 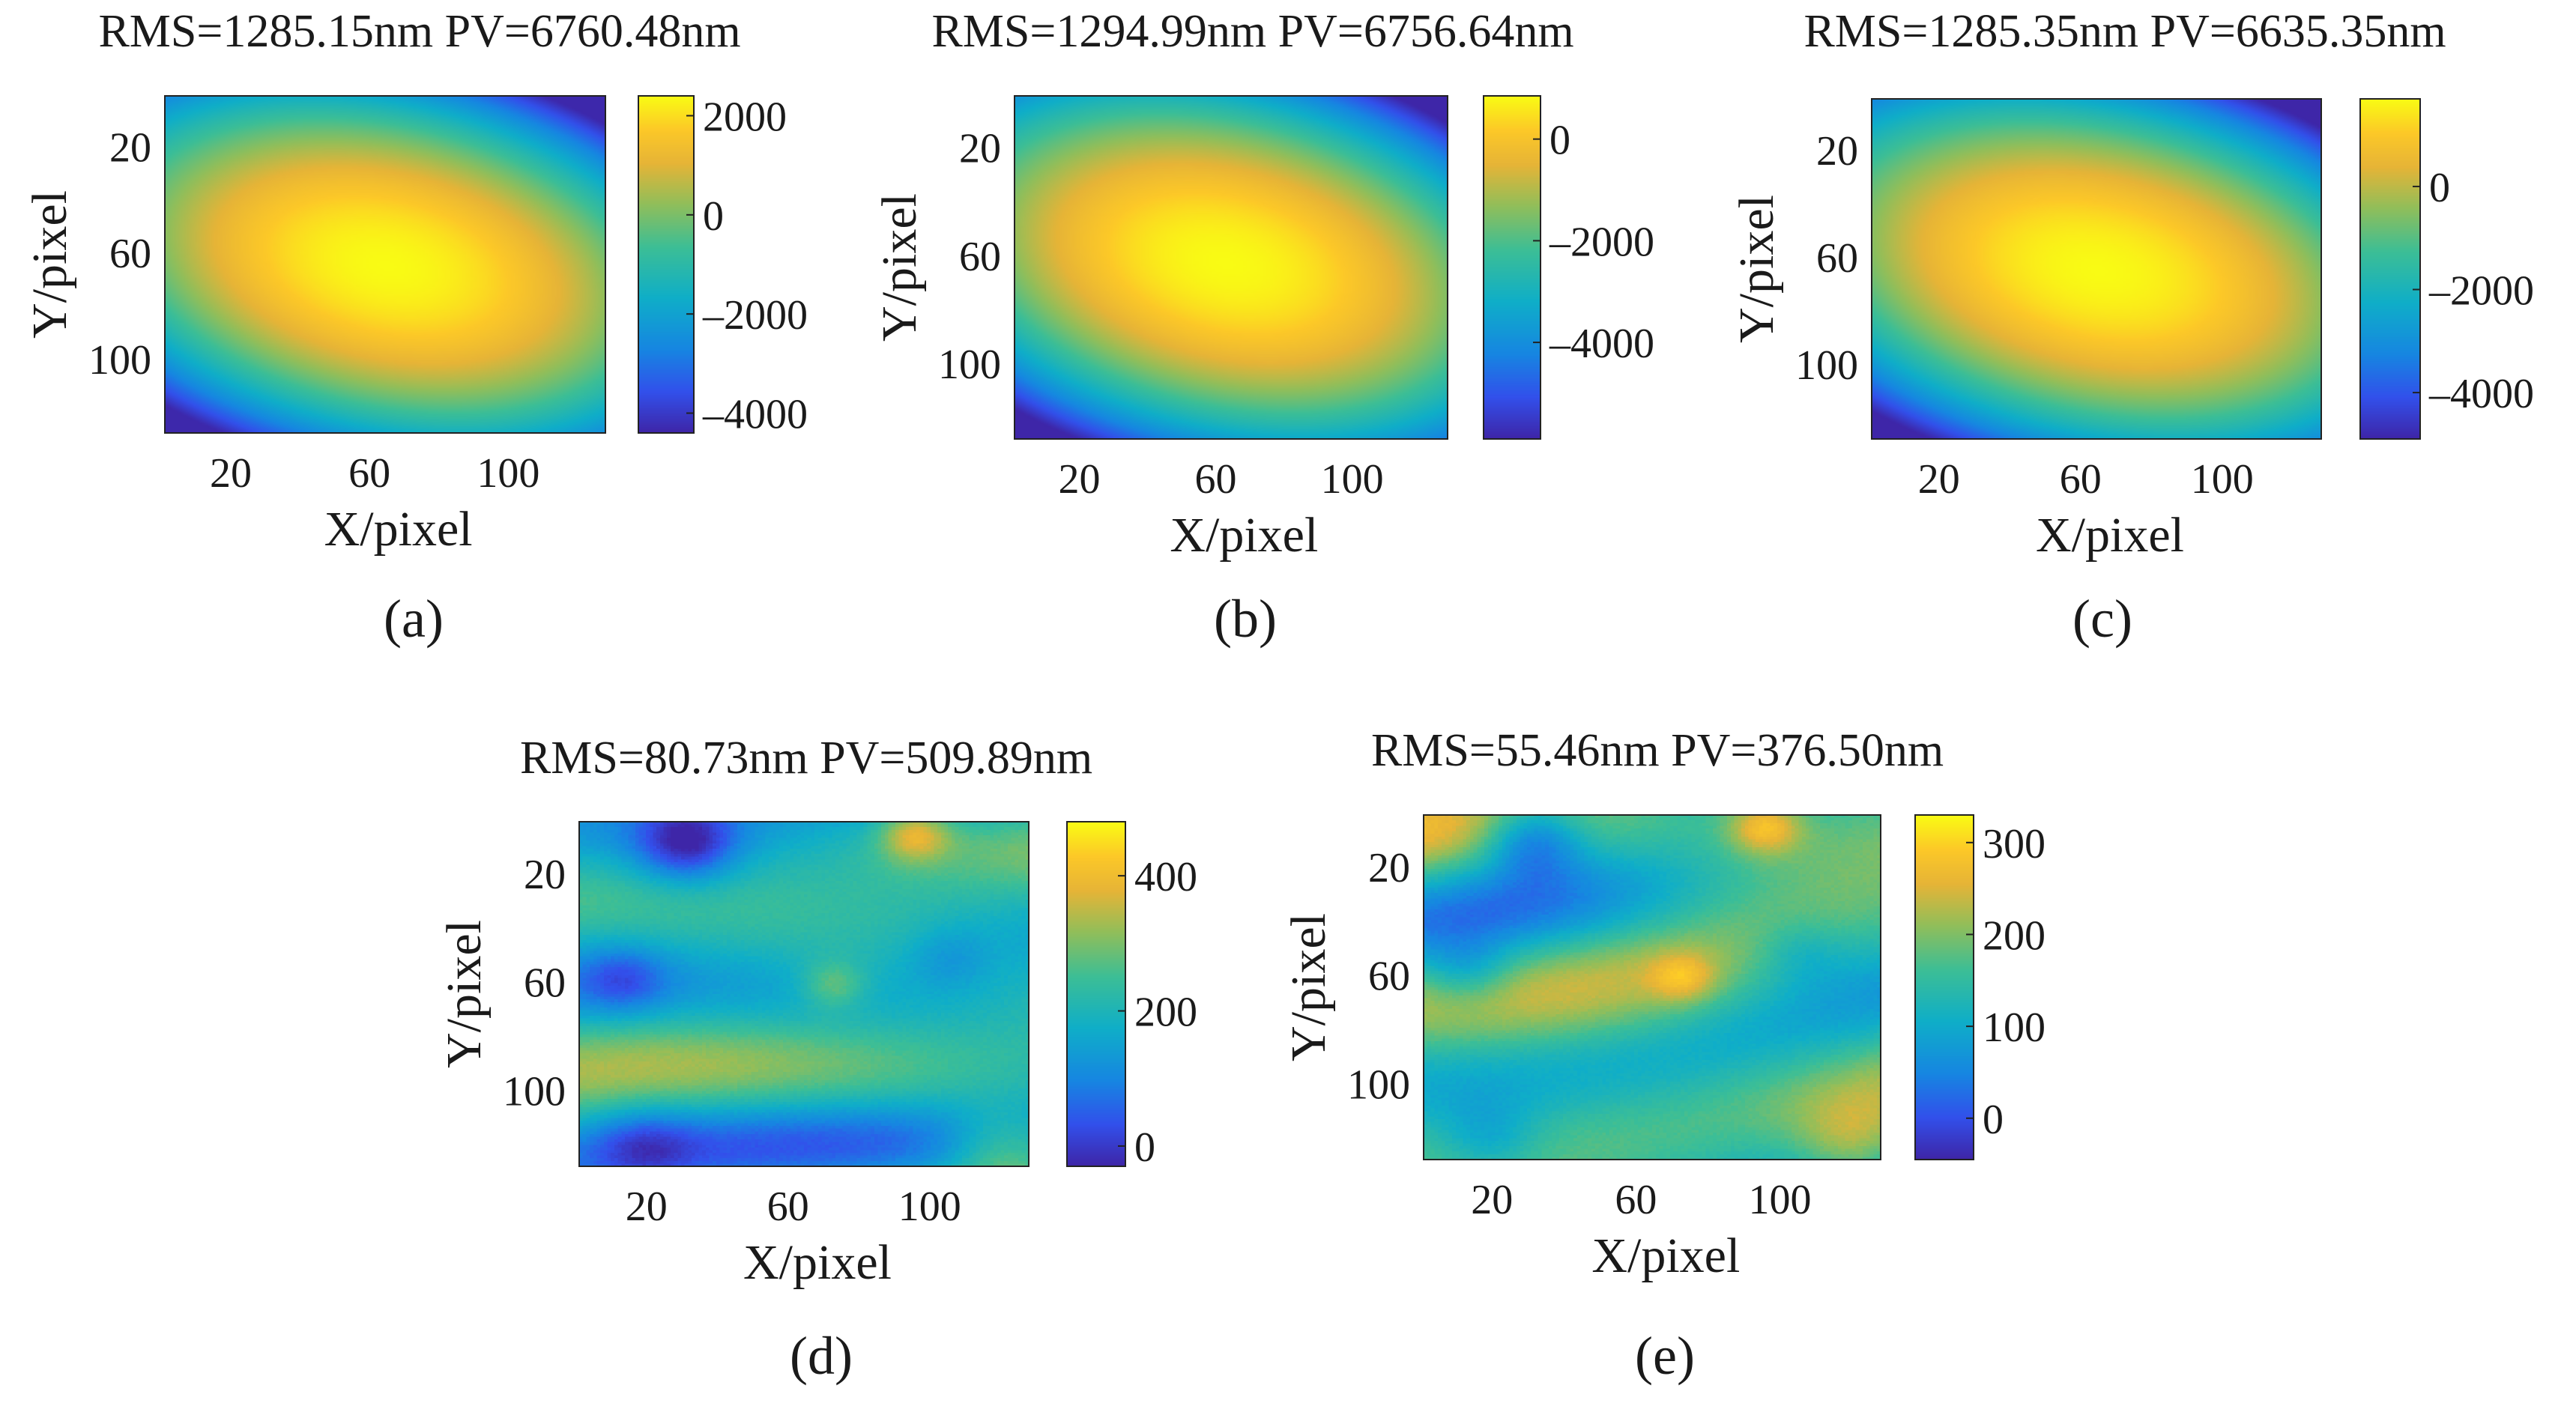 I want to click on plot-title: RMS=1285.35nm PV=6635.35nm, so click(x=2124, y=31).